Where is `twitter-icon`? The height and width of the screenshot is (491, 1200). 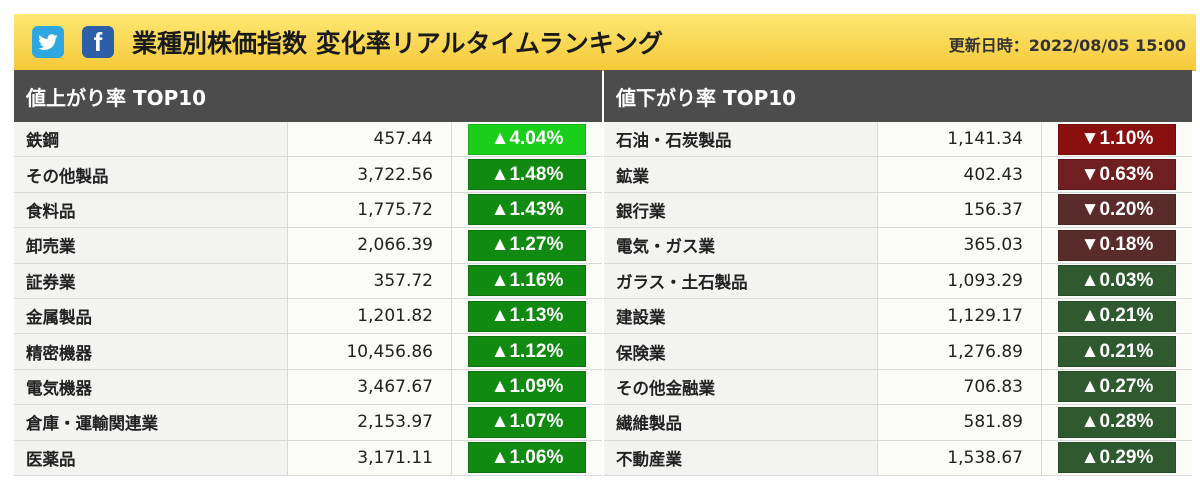 twitter-icon is located at coordinates (48, 42).